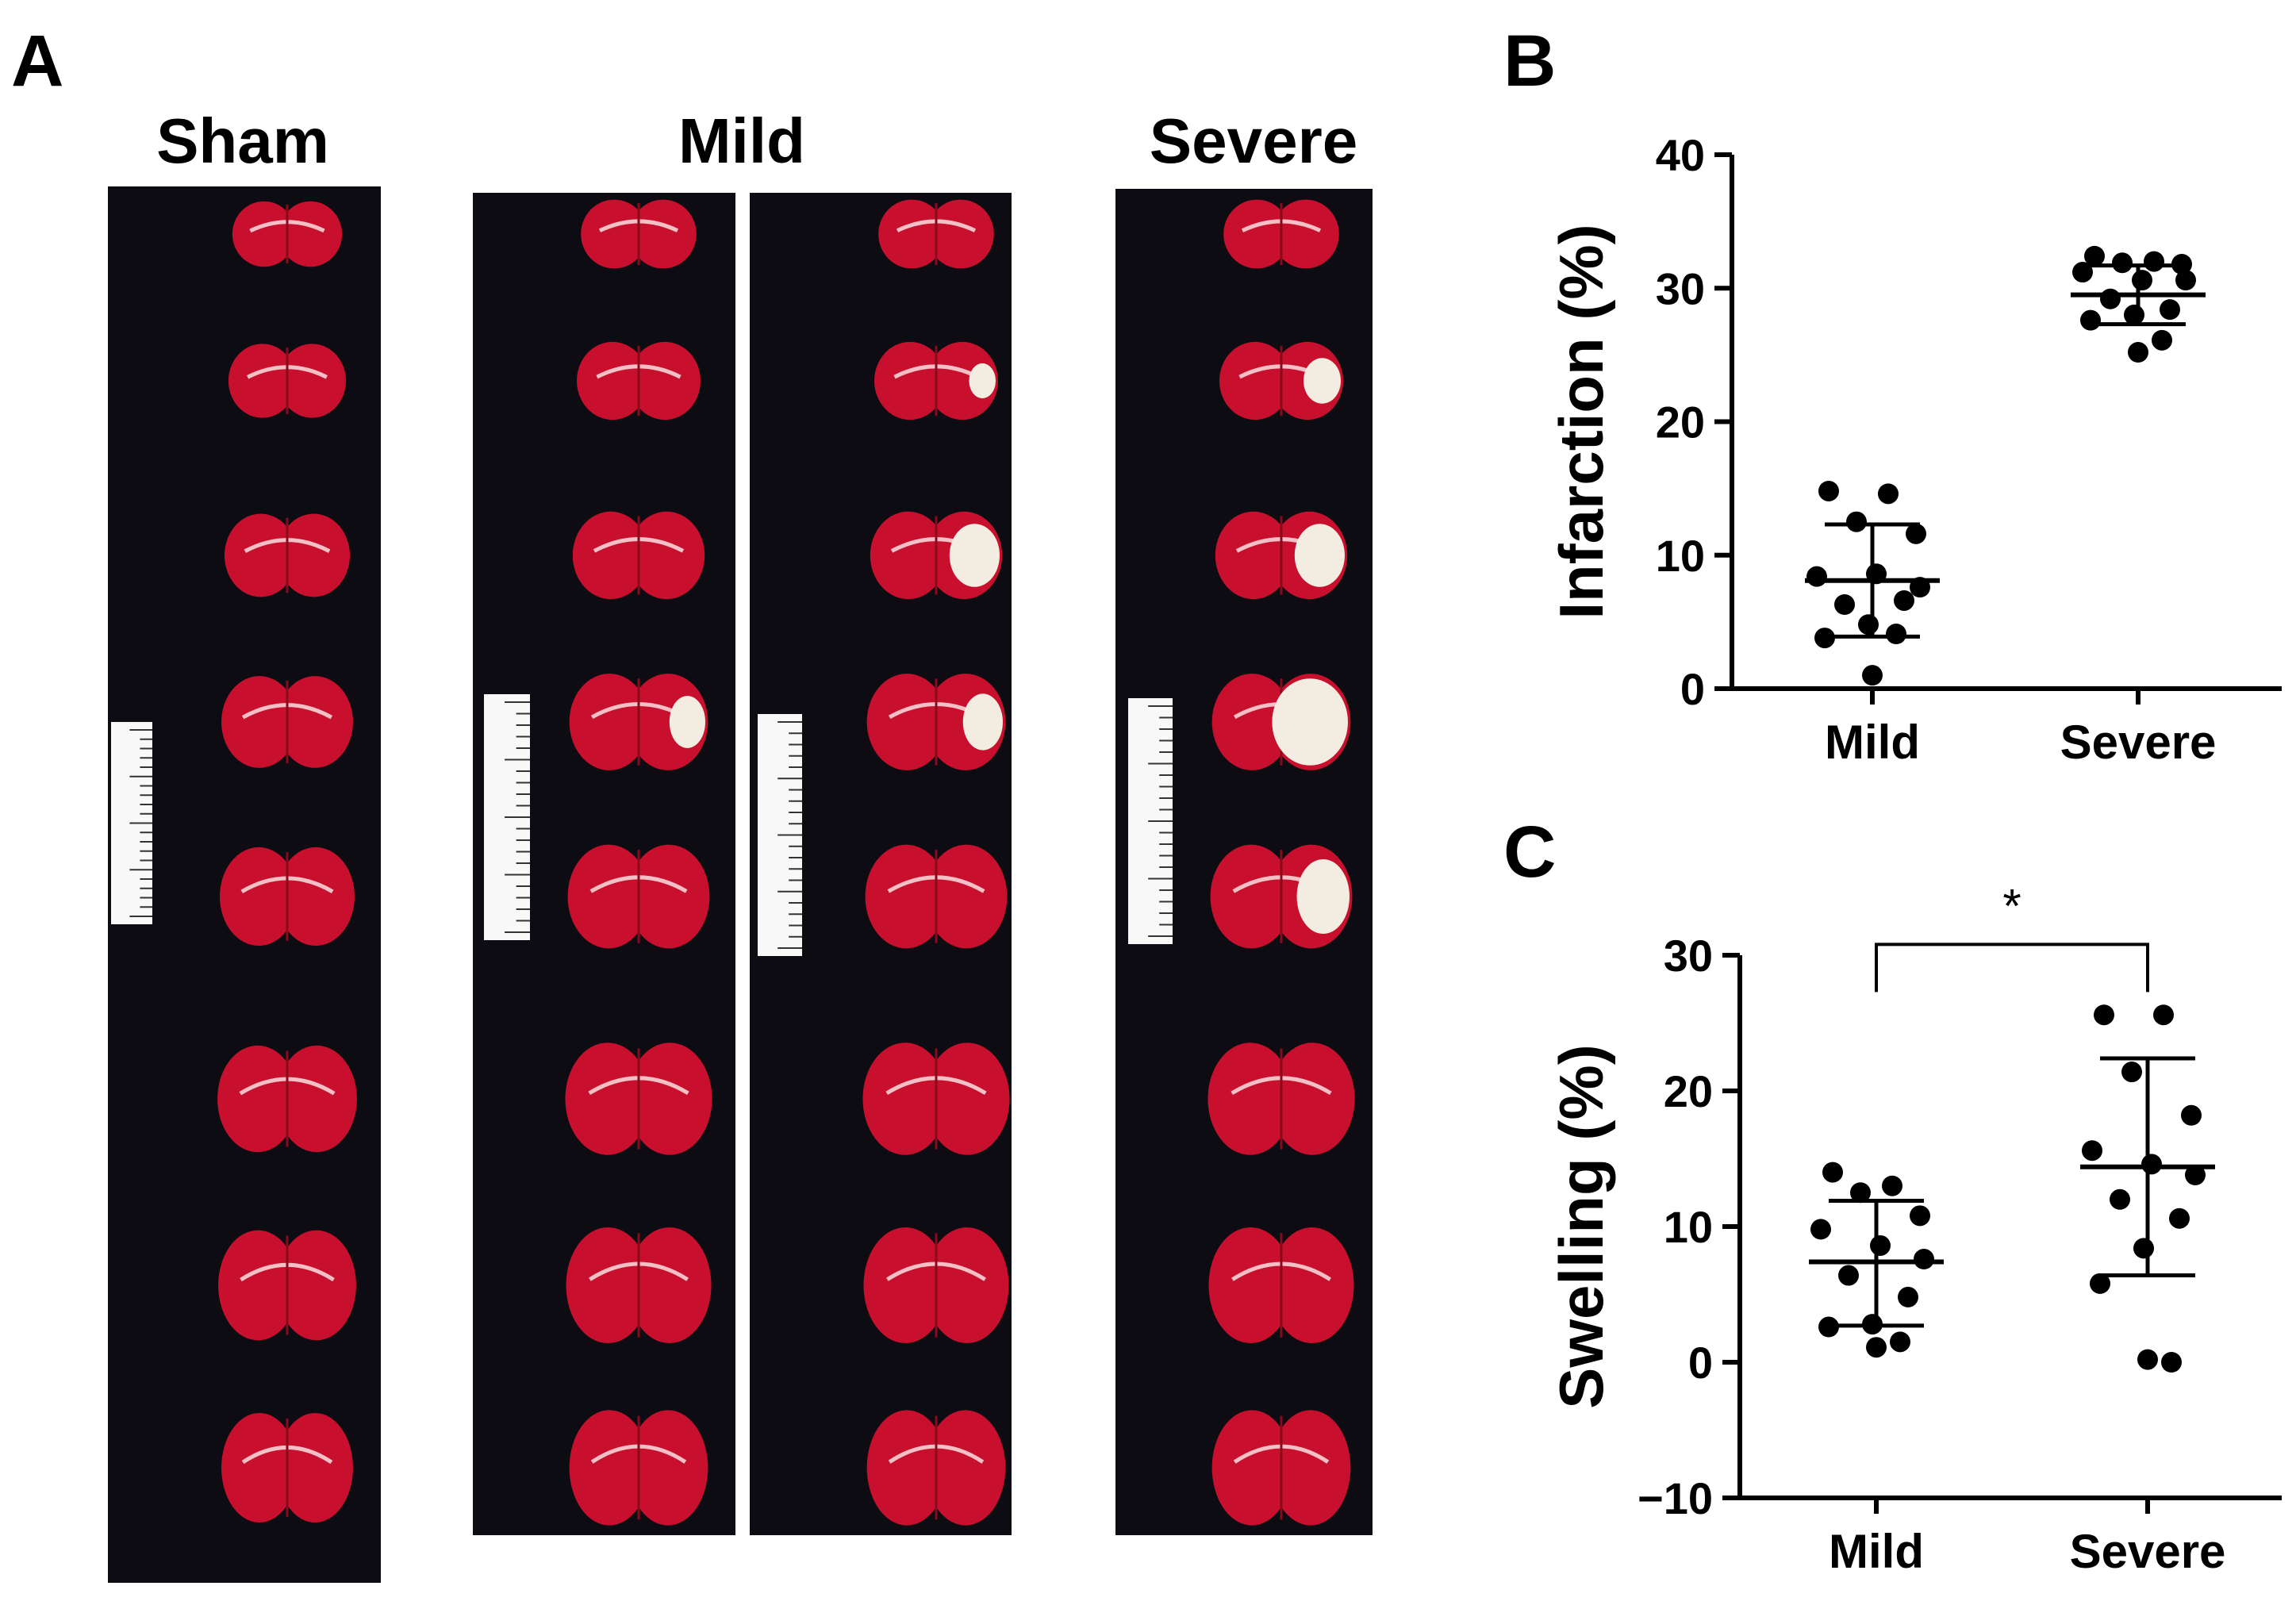  What do you see at coordinates (2138, 304) in the screenshot?
I see `series-severe` at bounding box center [2138, 304].